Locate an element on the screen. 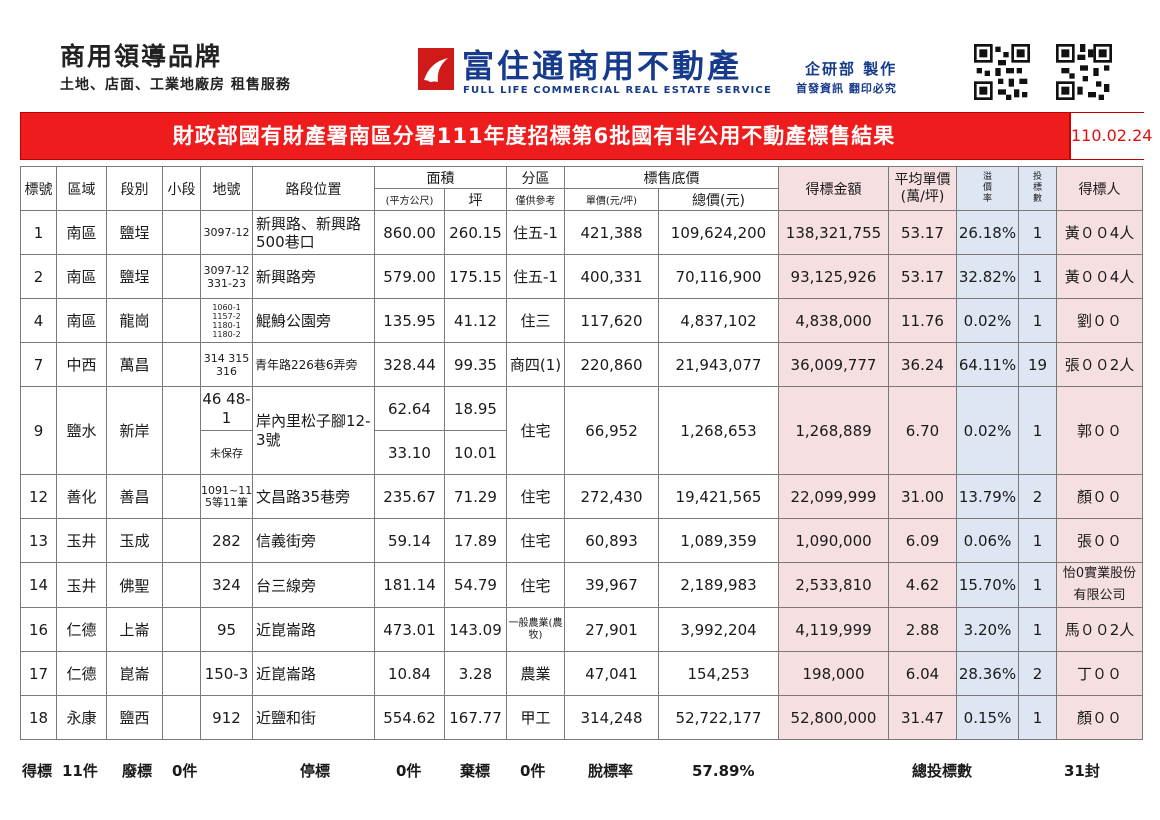  cell-no: 9 is located at coordinates (38, 430).